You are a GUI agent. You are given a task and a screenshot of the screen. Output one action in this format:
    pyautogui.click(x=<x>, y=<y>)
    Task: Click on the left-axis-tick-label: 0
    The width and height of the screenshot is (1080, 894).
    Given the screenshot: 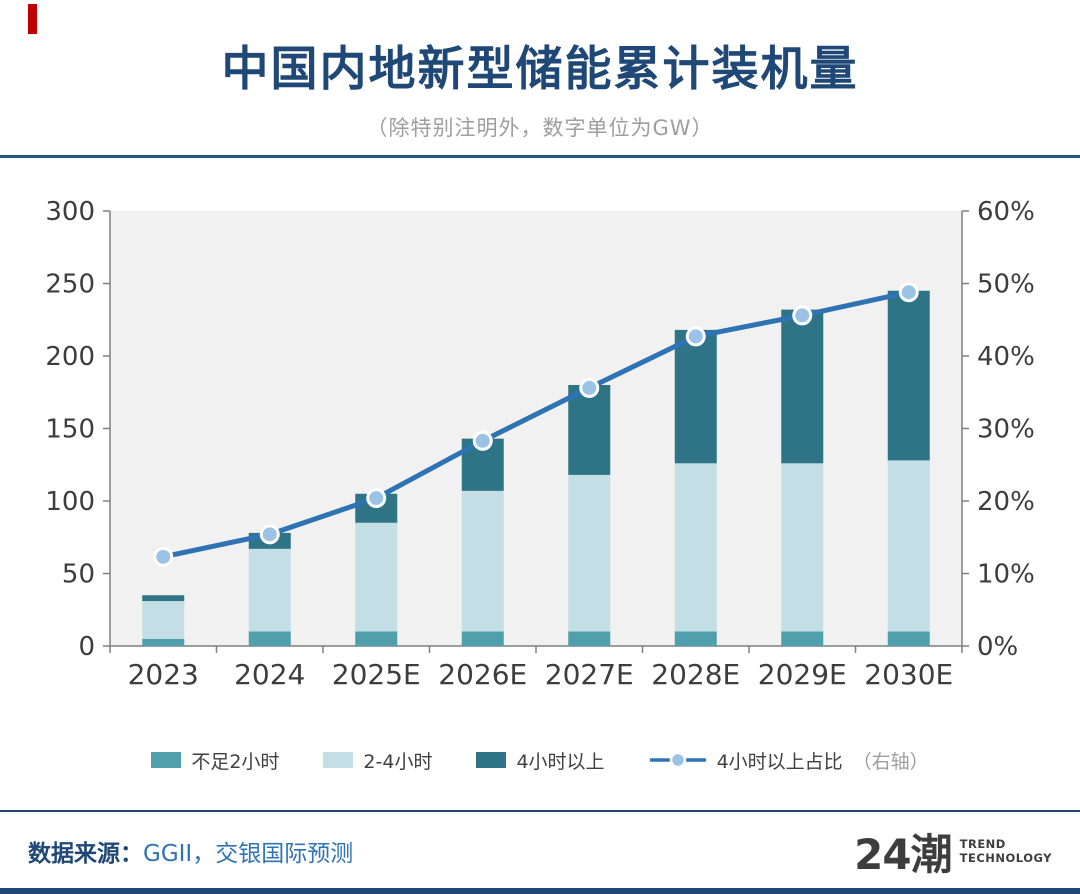 What is the action you would take?
    pyautogui.click(x=86, y=647)
    